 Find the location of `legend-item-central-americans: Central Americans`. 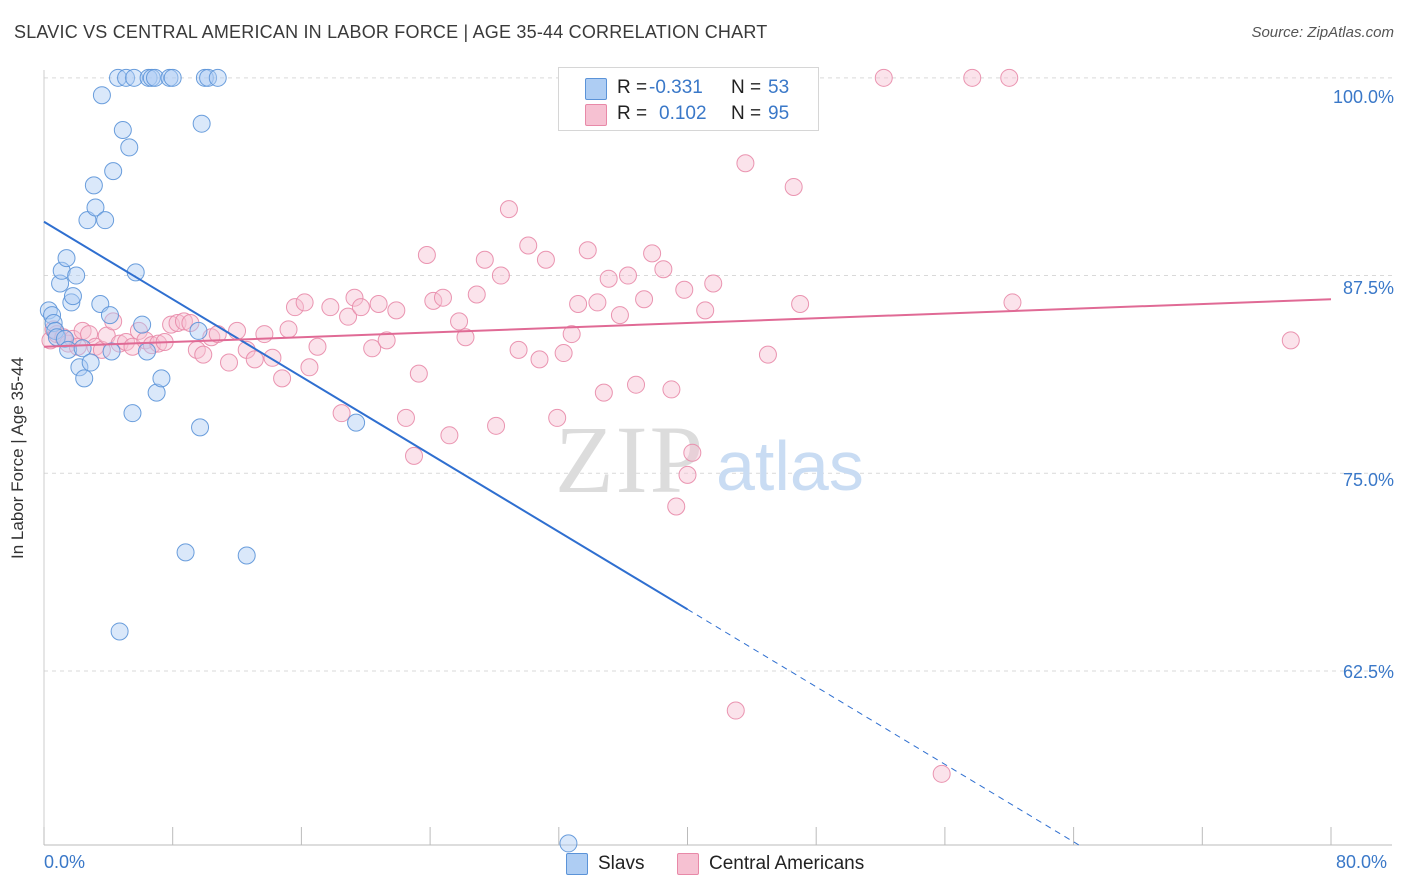

legend-item-central-americans: Central Americans is located at coordinates (787, 865).